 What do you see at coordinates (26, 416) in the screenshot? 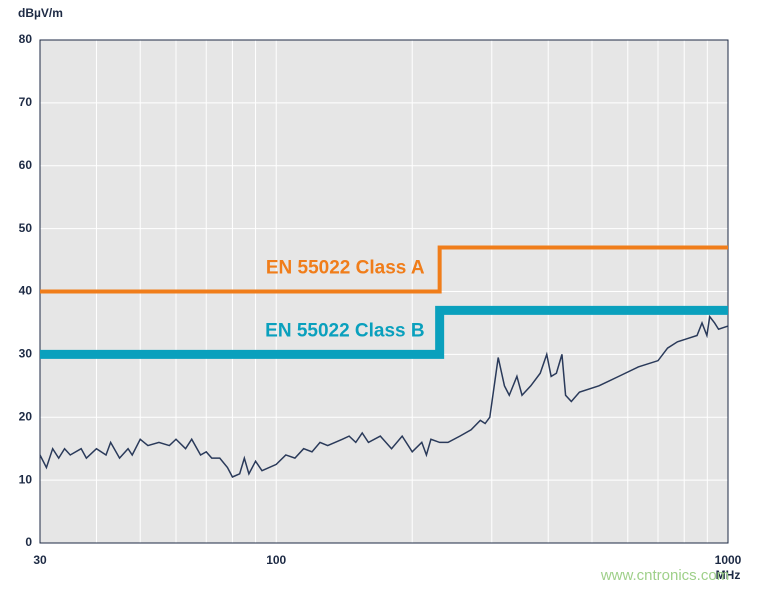
I see `y-tick-label: 20` at bounding box center [26, 416].